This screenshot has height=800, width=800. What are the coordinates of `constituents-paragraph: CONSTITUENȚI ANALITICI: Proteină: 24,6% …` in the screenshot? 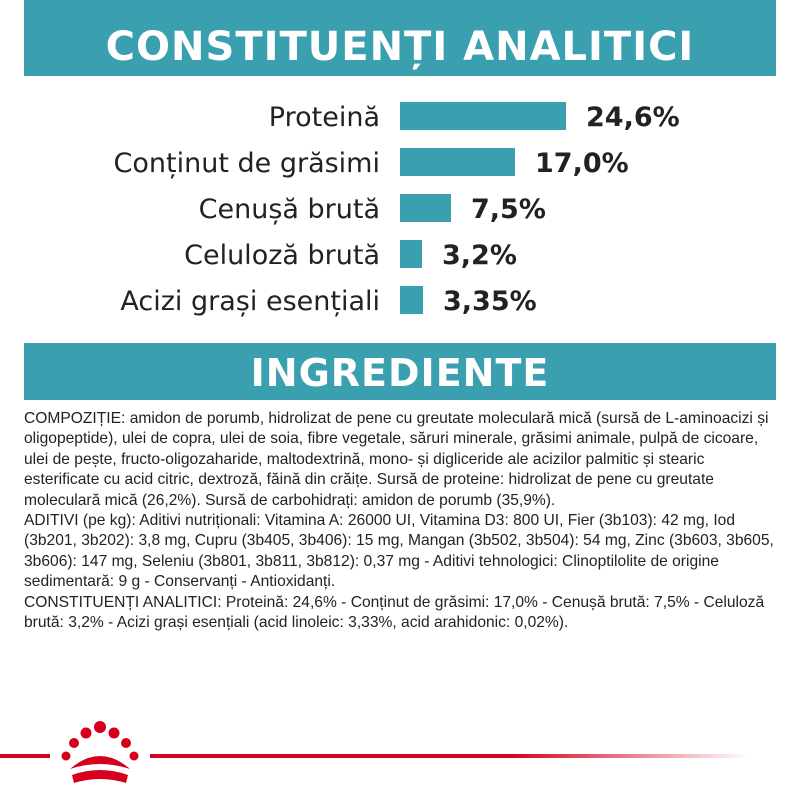 It's located at (394, 612).